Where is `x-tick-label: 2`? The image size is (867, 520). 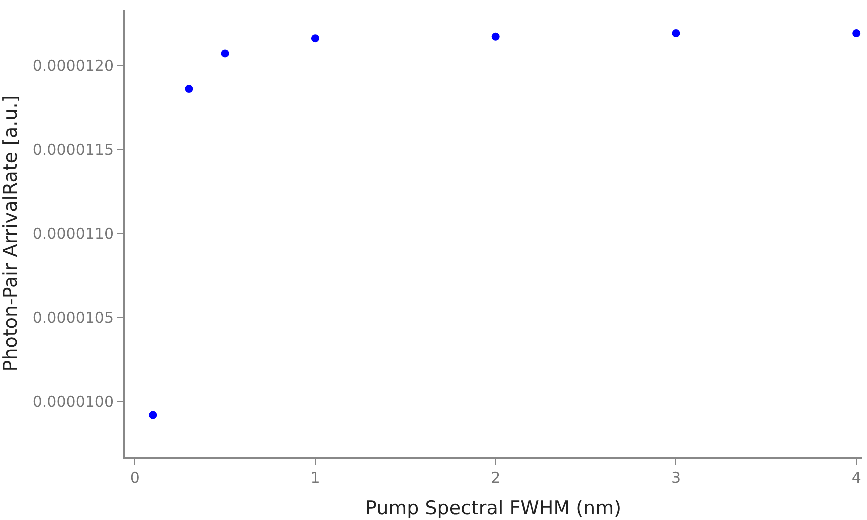 x-tick-label: 2 is located at coordinates (496, 478).